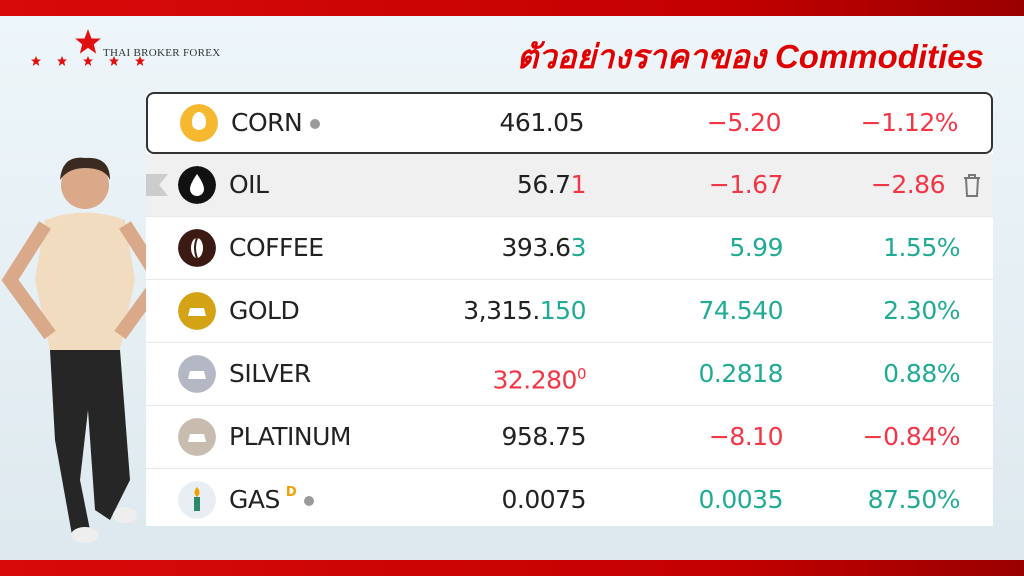 The width and height of the screenshot is (1024, 576). Describe the element at coordinates (741, 373) in the screenshot. I see `change: 0.2818` at that location.